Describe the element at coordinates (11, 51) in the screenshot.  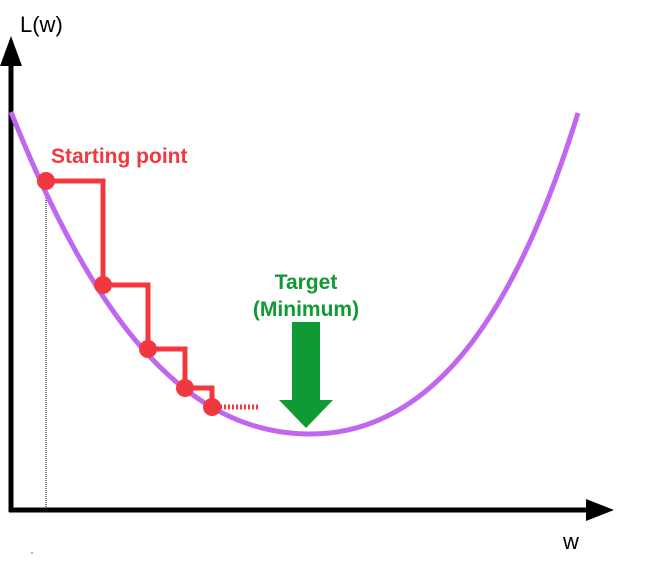
I see `up-arrow-icon` at that location.